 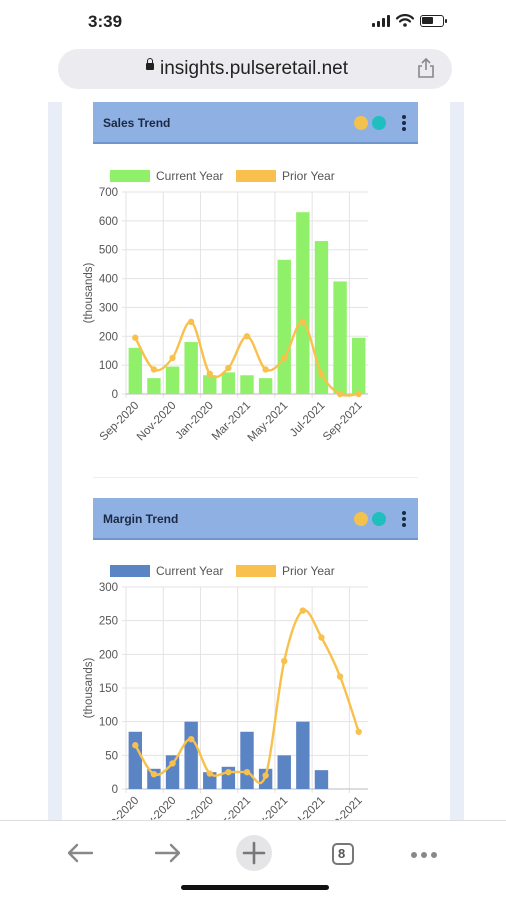 I want to click on tab-count: 8, so click(x=342, y=853).